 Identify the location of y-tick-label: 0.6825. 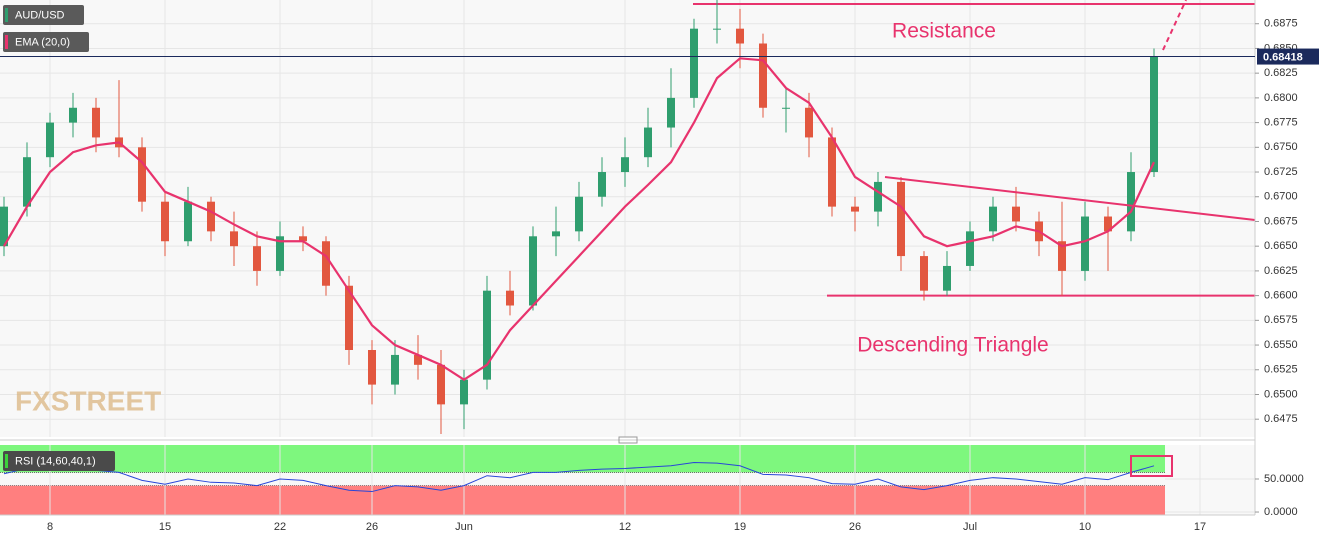
(1281, 73).